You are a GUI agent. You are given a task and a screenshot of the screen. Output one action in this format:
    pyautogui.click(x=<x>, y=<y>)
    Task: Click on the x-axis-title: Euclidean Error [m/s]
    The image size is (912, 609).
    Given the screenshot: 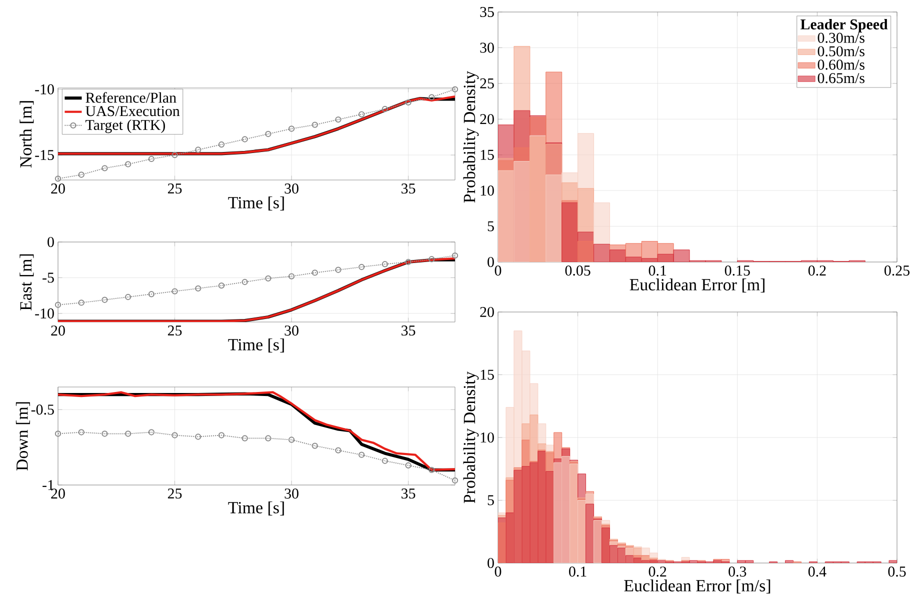 What is the action you would take?
    pyautogui.click(x=697, y=587)
    